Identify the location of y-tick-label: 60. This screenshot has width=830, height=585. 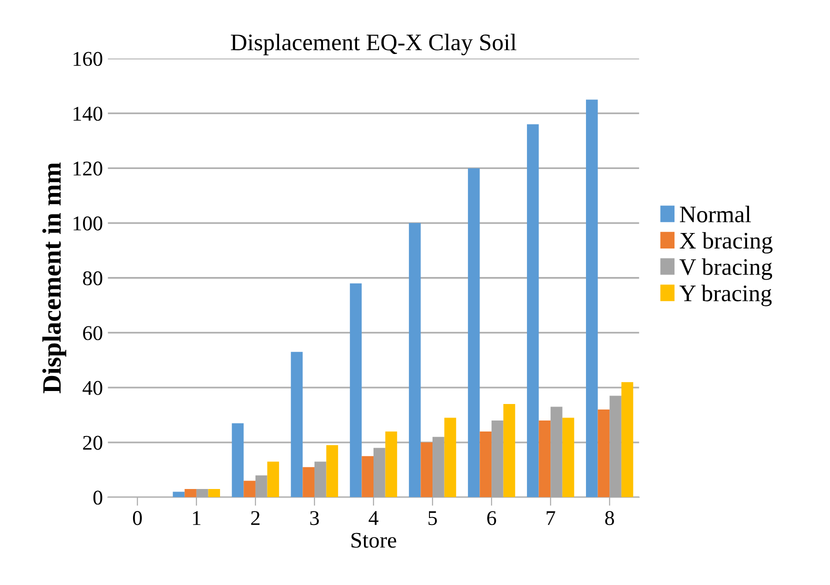
(92, 333).